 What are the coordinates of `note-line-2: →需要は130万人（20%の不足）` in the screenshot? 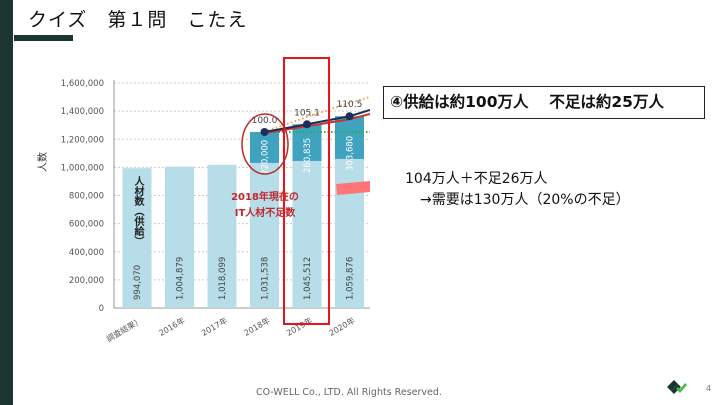 It's located at (525, 200).